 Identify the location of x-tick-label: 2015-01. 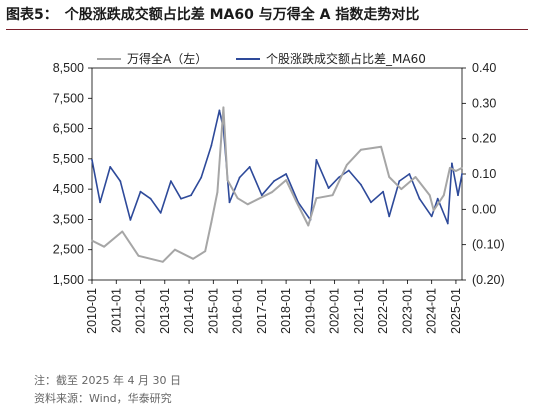
(213, 311).